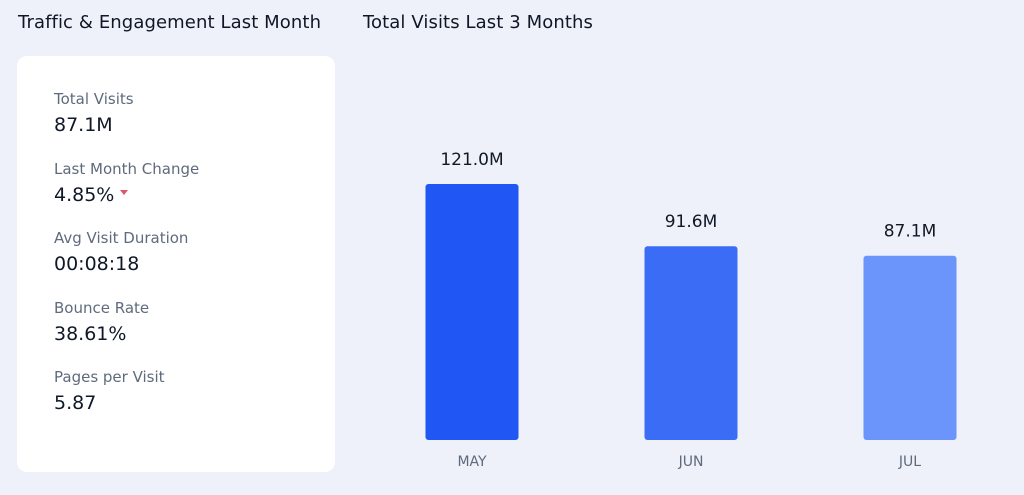 The image size is (1024, 495). Describe the element at coordinates (102, 307) in the screenshot. I see `metric-label: Bounce Rate` at that location.